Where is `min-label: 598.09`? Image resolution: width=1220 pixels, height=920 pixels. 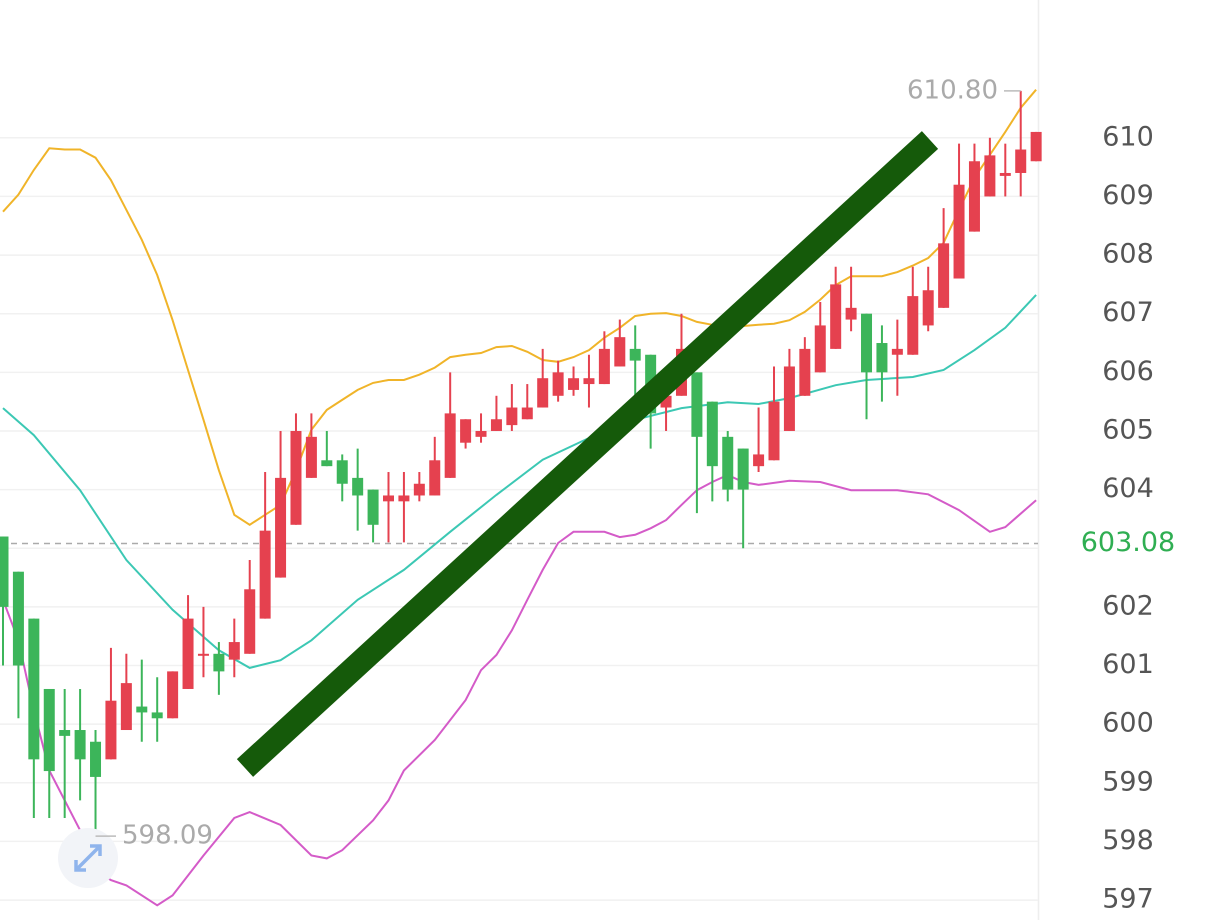 min-label: 598.09 is located at coordinates (167, 836).